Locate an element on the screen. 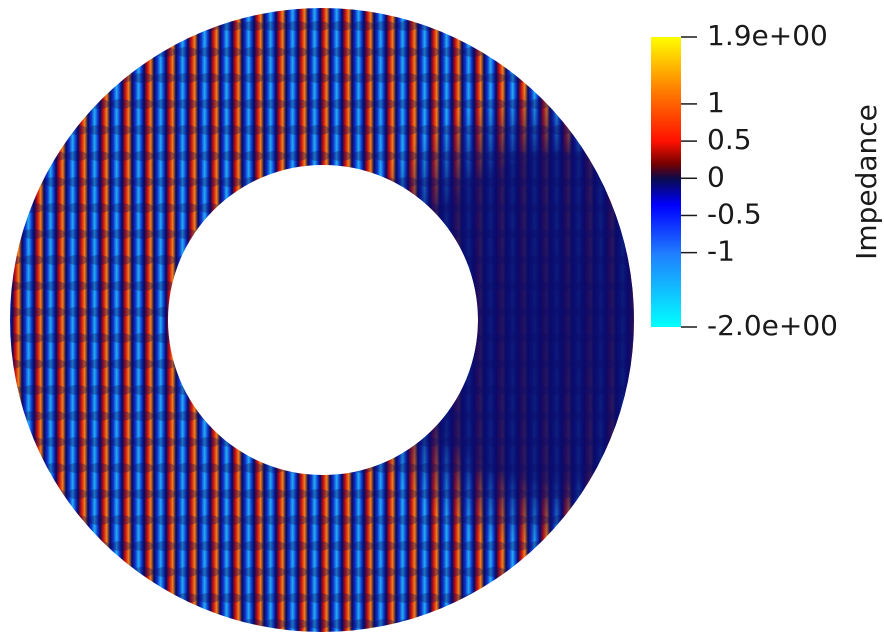 The image size is (884, 642). colorbar-tick-label: 0 is located at coordinates (716, 176).